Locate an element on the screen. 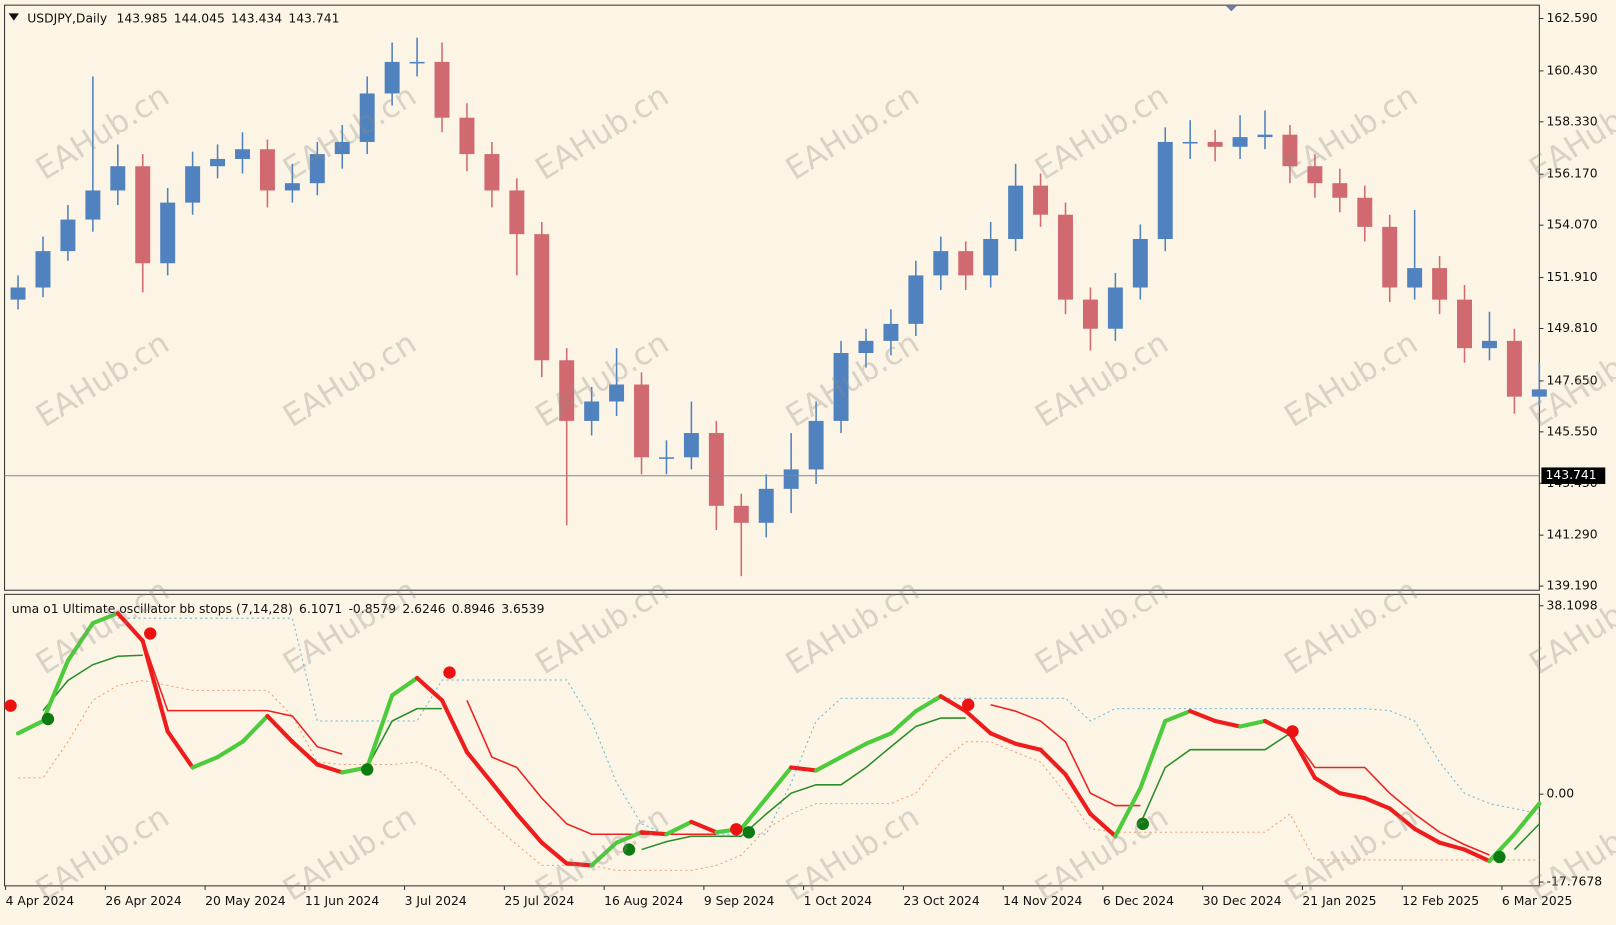  indicator-value: -0.8579 is located at coordinates (372, 608).